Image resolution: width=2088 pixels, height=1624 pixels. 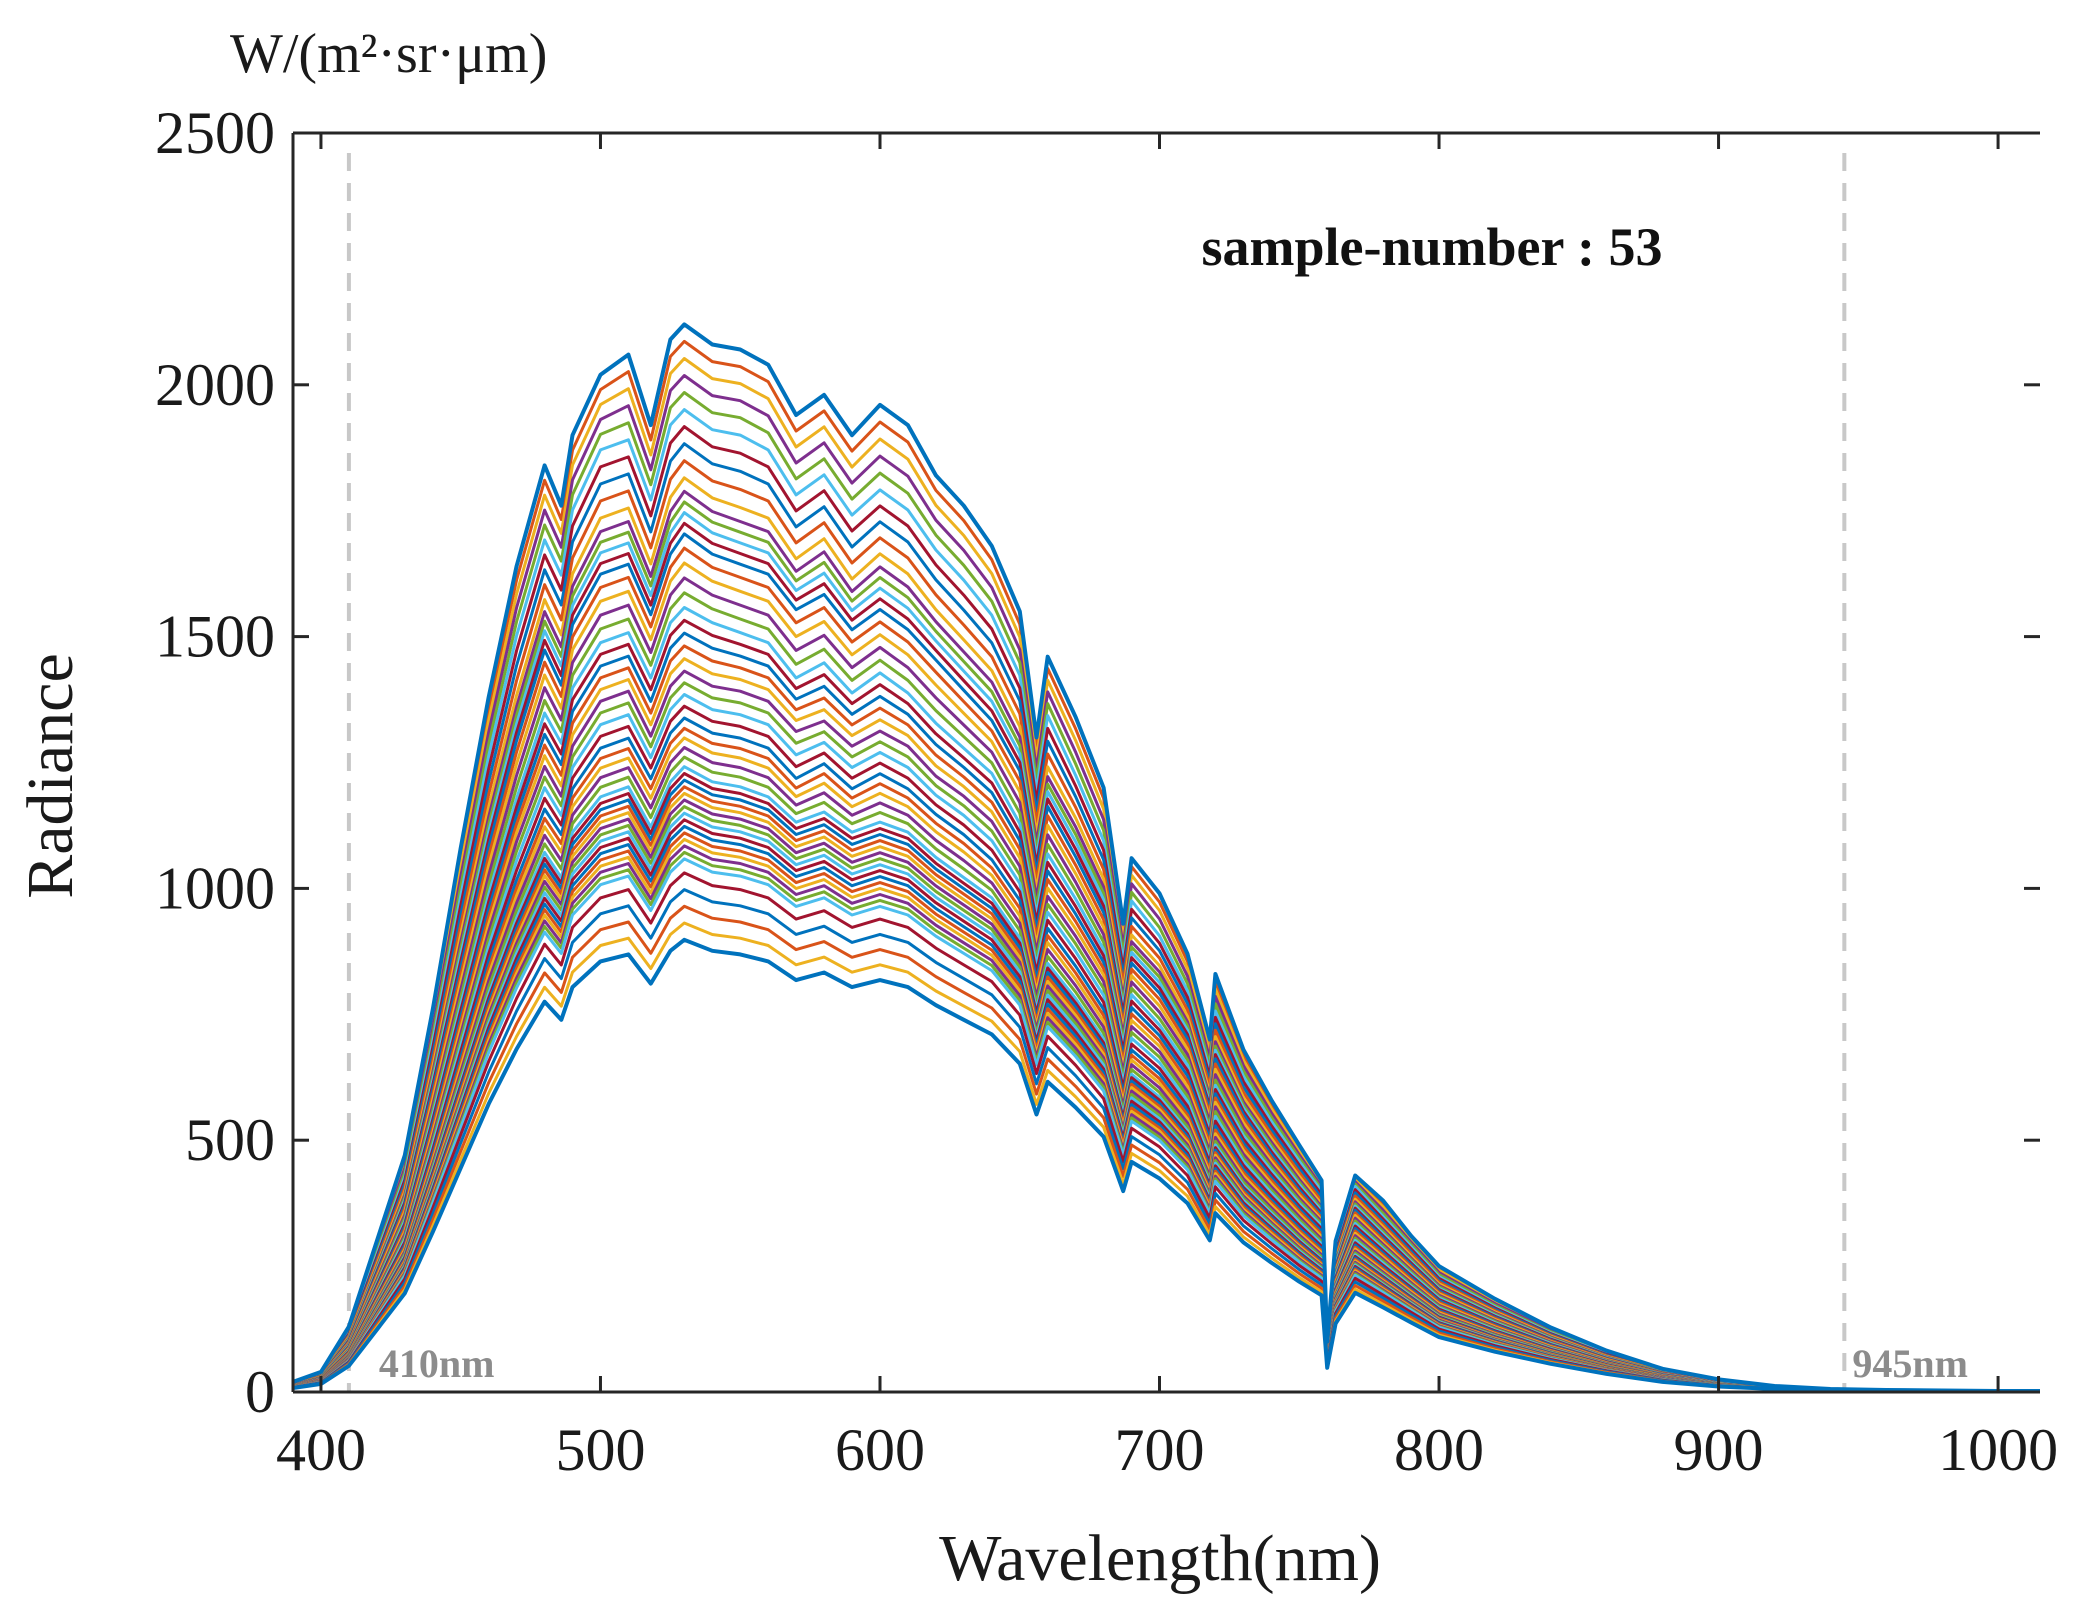 What do you see at coordinates (321, 1450) in the screenshot?
I see `x-tick-label: 400` at bounding box center [321, 1450].